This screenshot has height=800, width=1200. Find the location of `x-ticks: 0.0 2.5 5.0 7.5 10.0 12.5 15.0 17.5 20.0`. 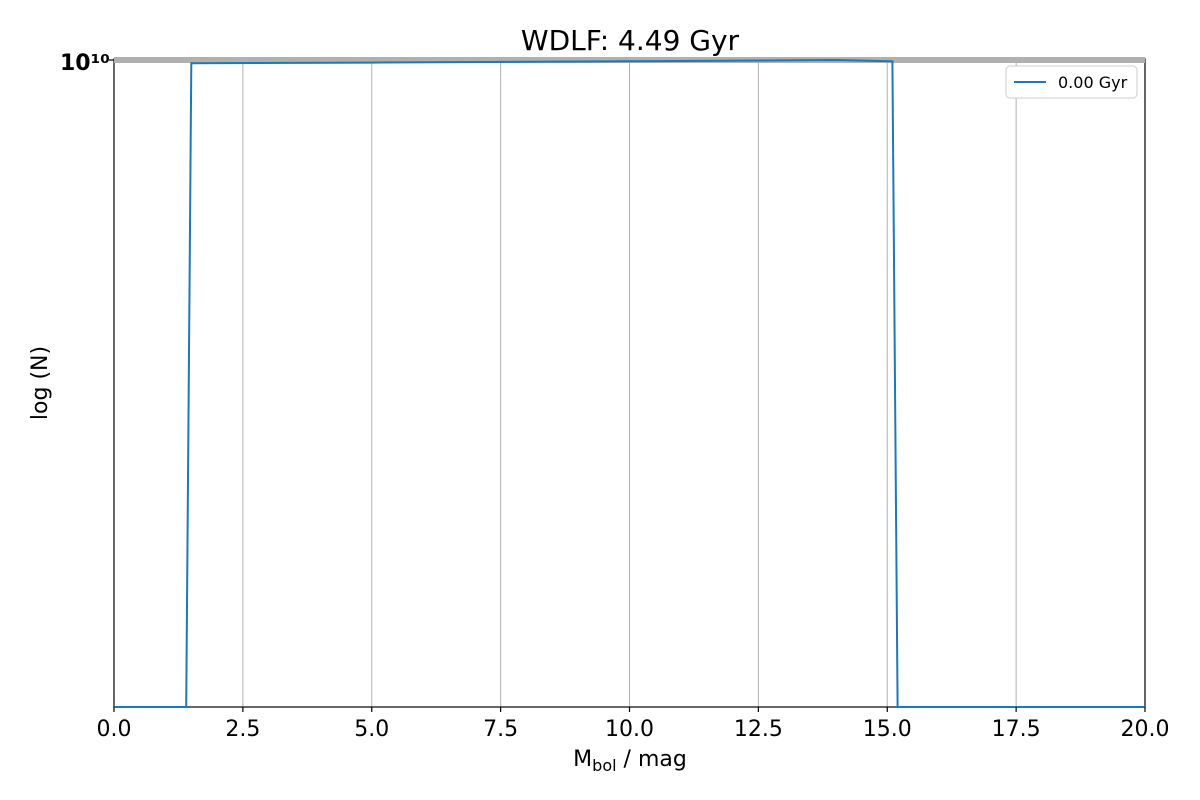

x-ticks: 0.0 2.5 5.0 7.5 10.0 12.5 15.0 17.5 20.0 is located at coordinates (633, 724).